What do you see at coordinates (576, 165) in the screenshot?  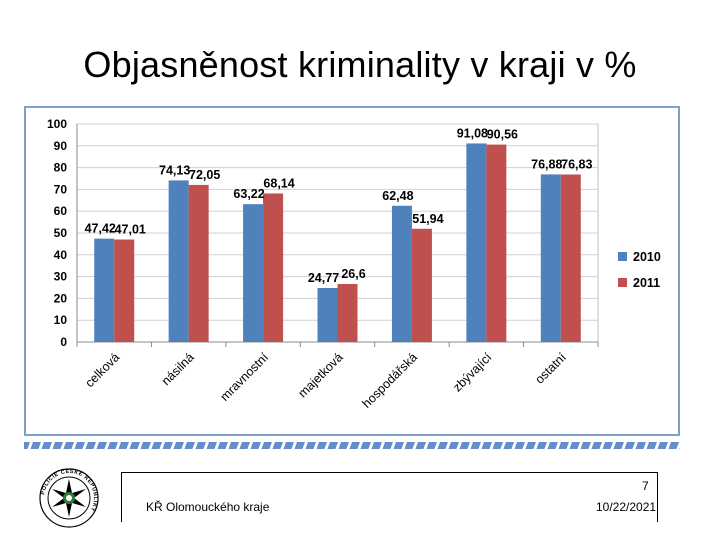 I see `data-label: 76,83` at bounding box center [576, 165].